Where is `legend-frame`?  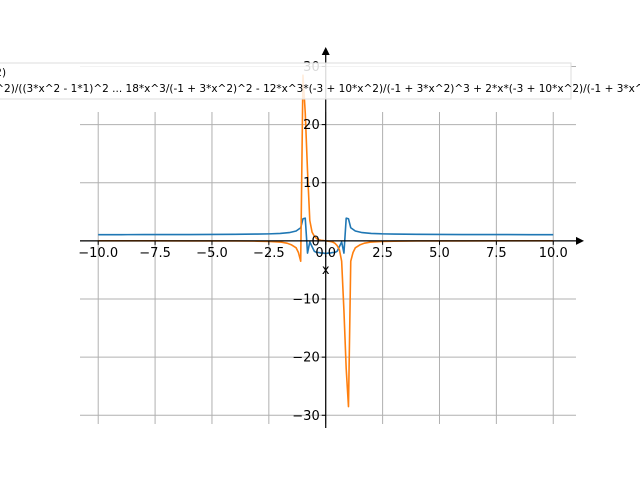
legend-frame is located at coordinates (286, 81).